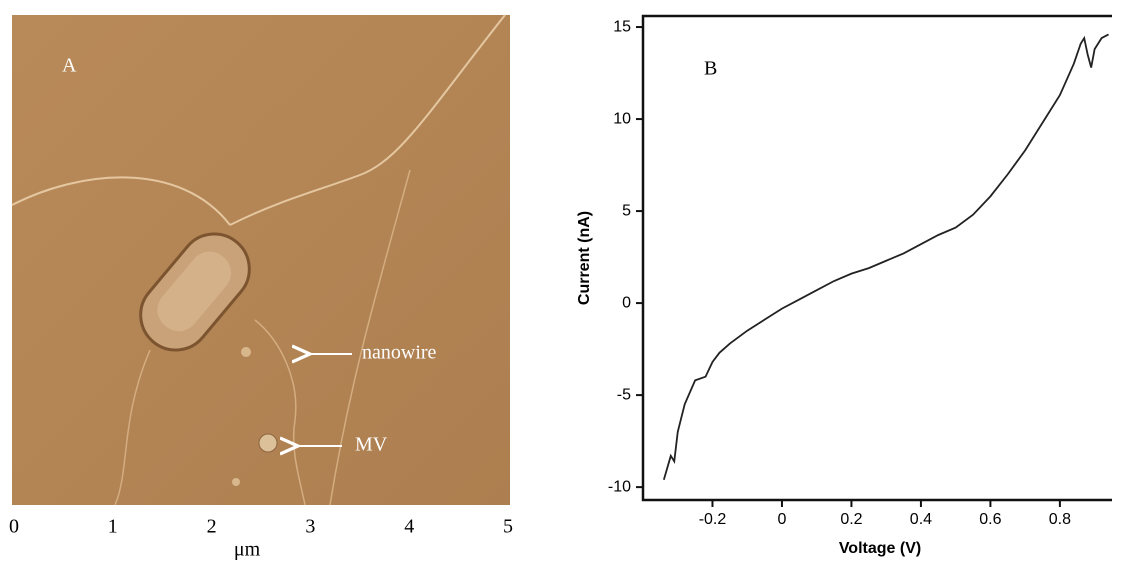 The height and width of the screenshot is (566, 1121). I want to click on x-tick-label: -0.2, so click(713, 519).